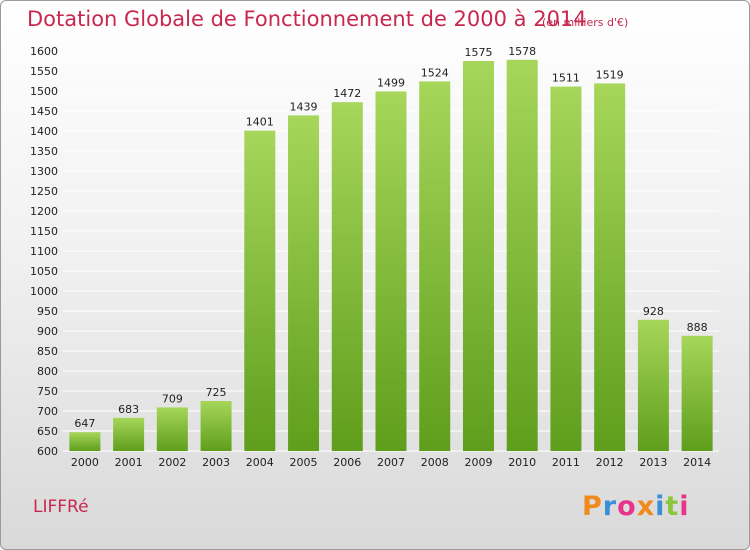 The width and height of the screenshot is (750, 550). I want to click on x-tick-label-2011: 2011, so click(566, 462).